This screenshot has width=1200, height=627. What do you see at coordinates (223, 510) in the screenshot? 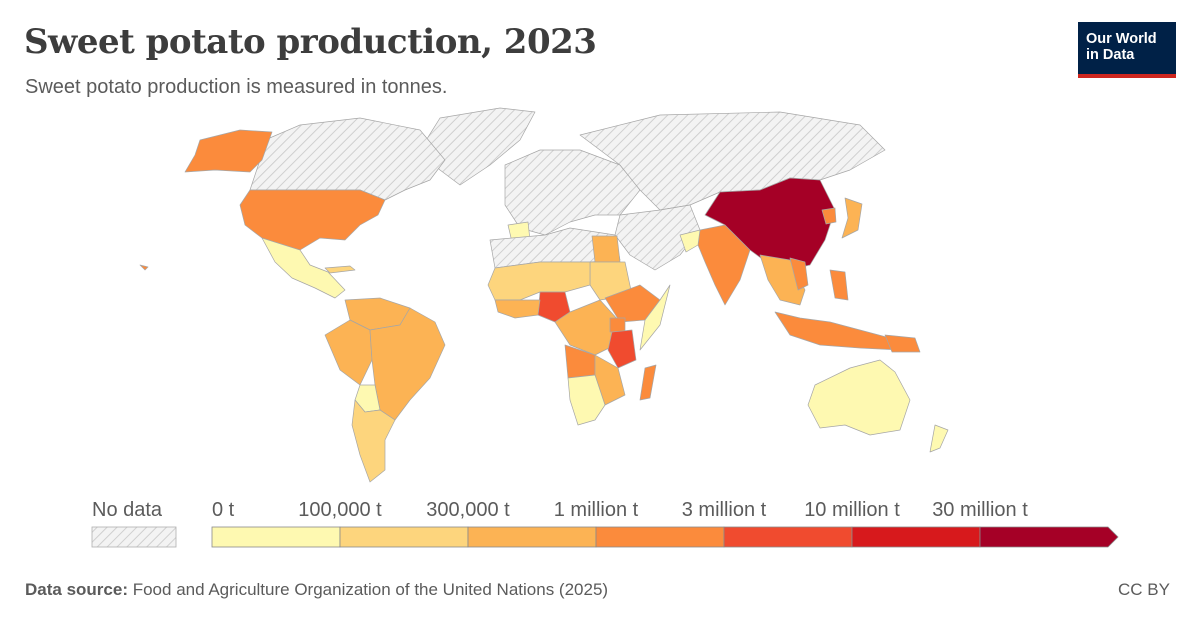
I see `legend-bin-label: 0 t` at bounding box center [223, 510].